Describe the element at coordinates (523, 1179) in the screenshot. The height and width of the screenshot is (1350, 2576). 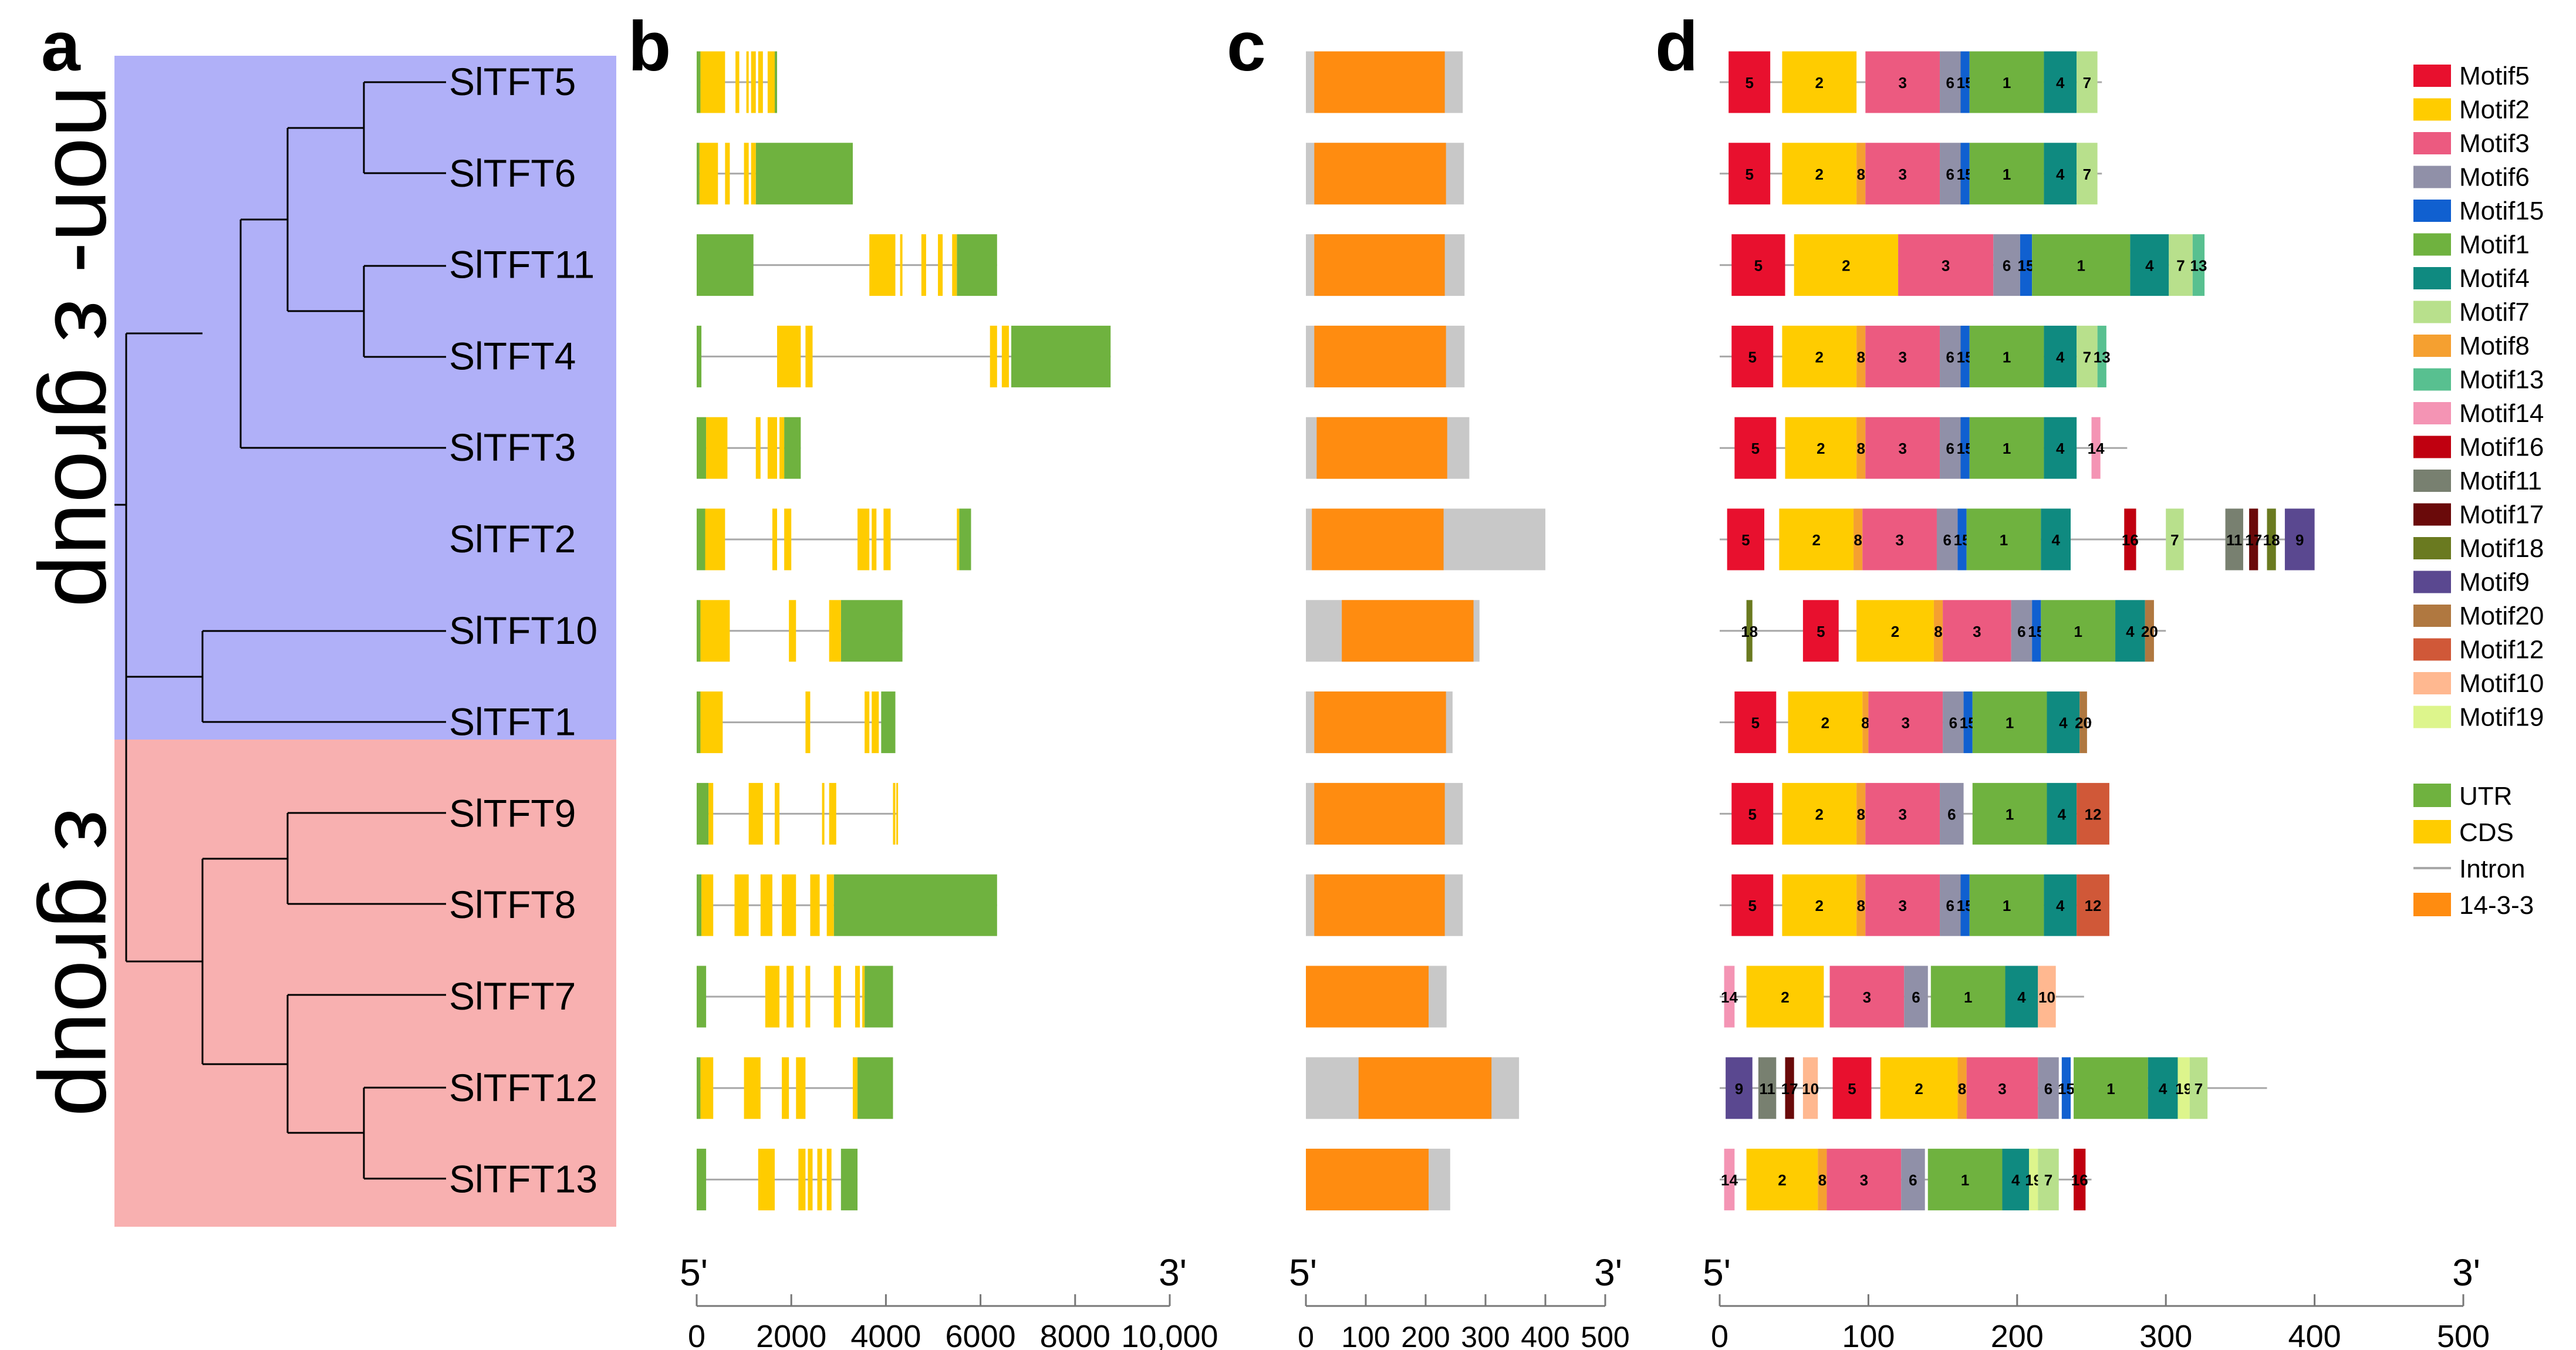
I see `gene-label: SlTFT13` at that location.